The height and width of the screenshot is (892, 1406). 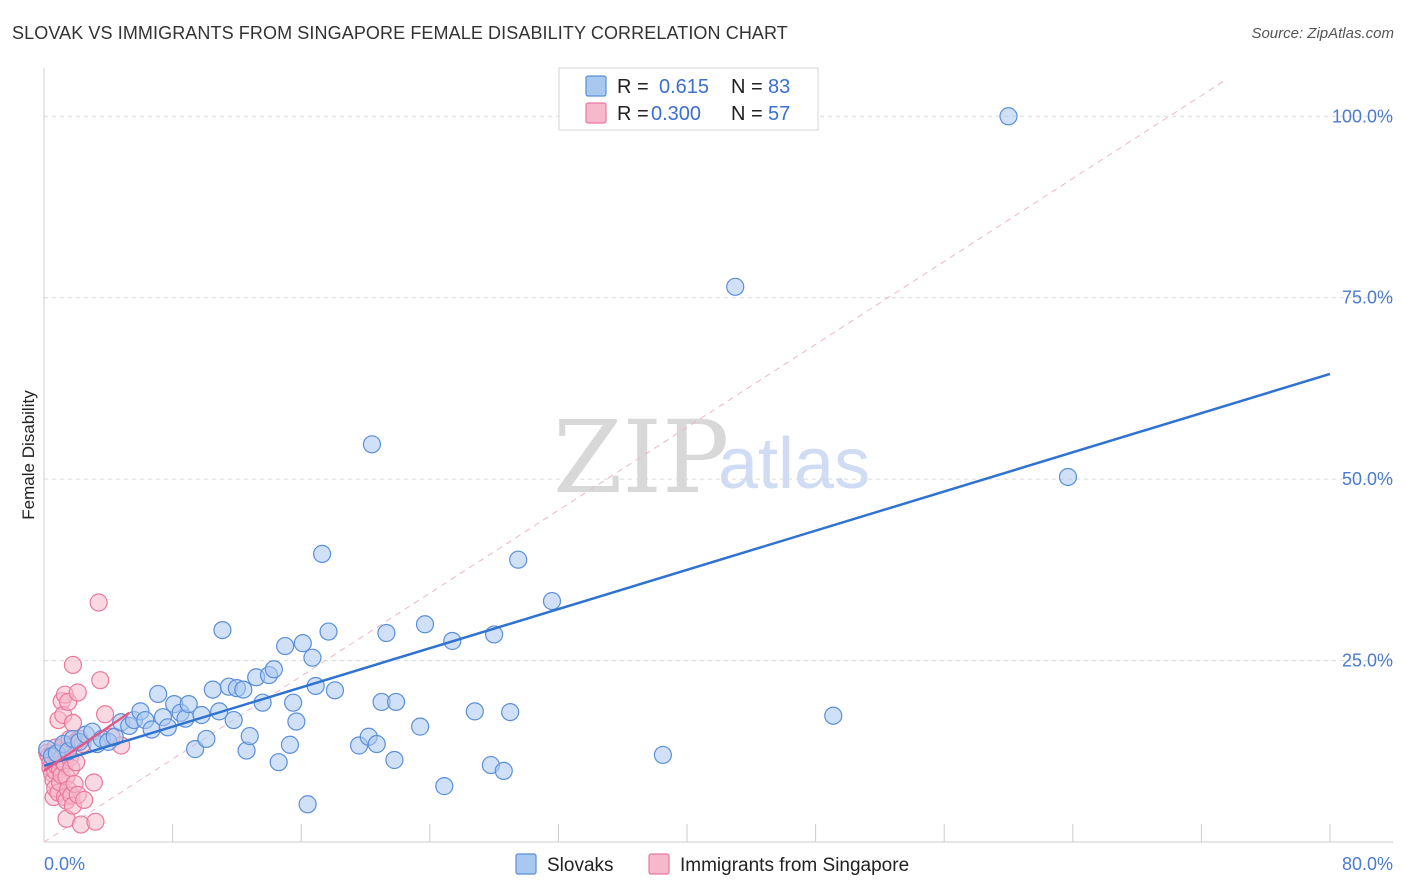 I want to click on legend-r-label-singapore: R =, so click(x=633, y=114).